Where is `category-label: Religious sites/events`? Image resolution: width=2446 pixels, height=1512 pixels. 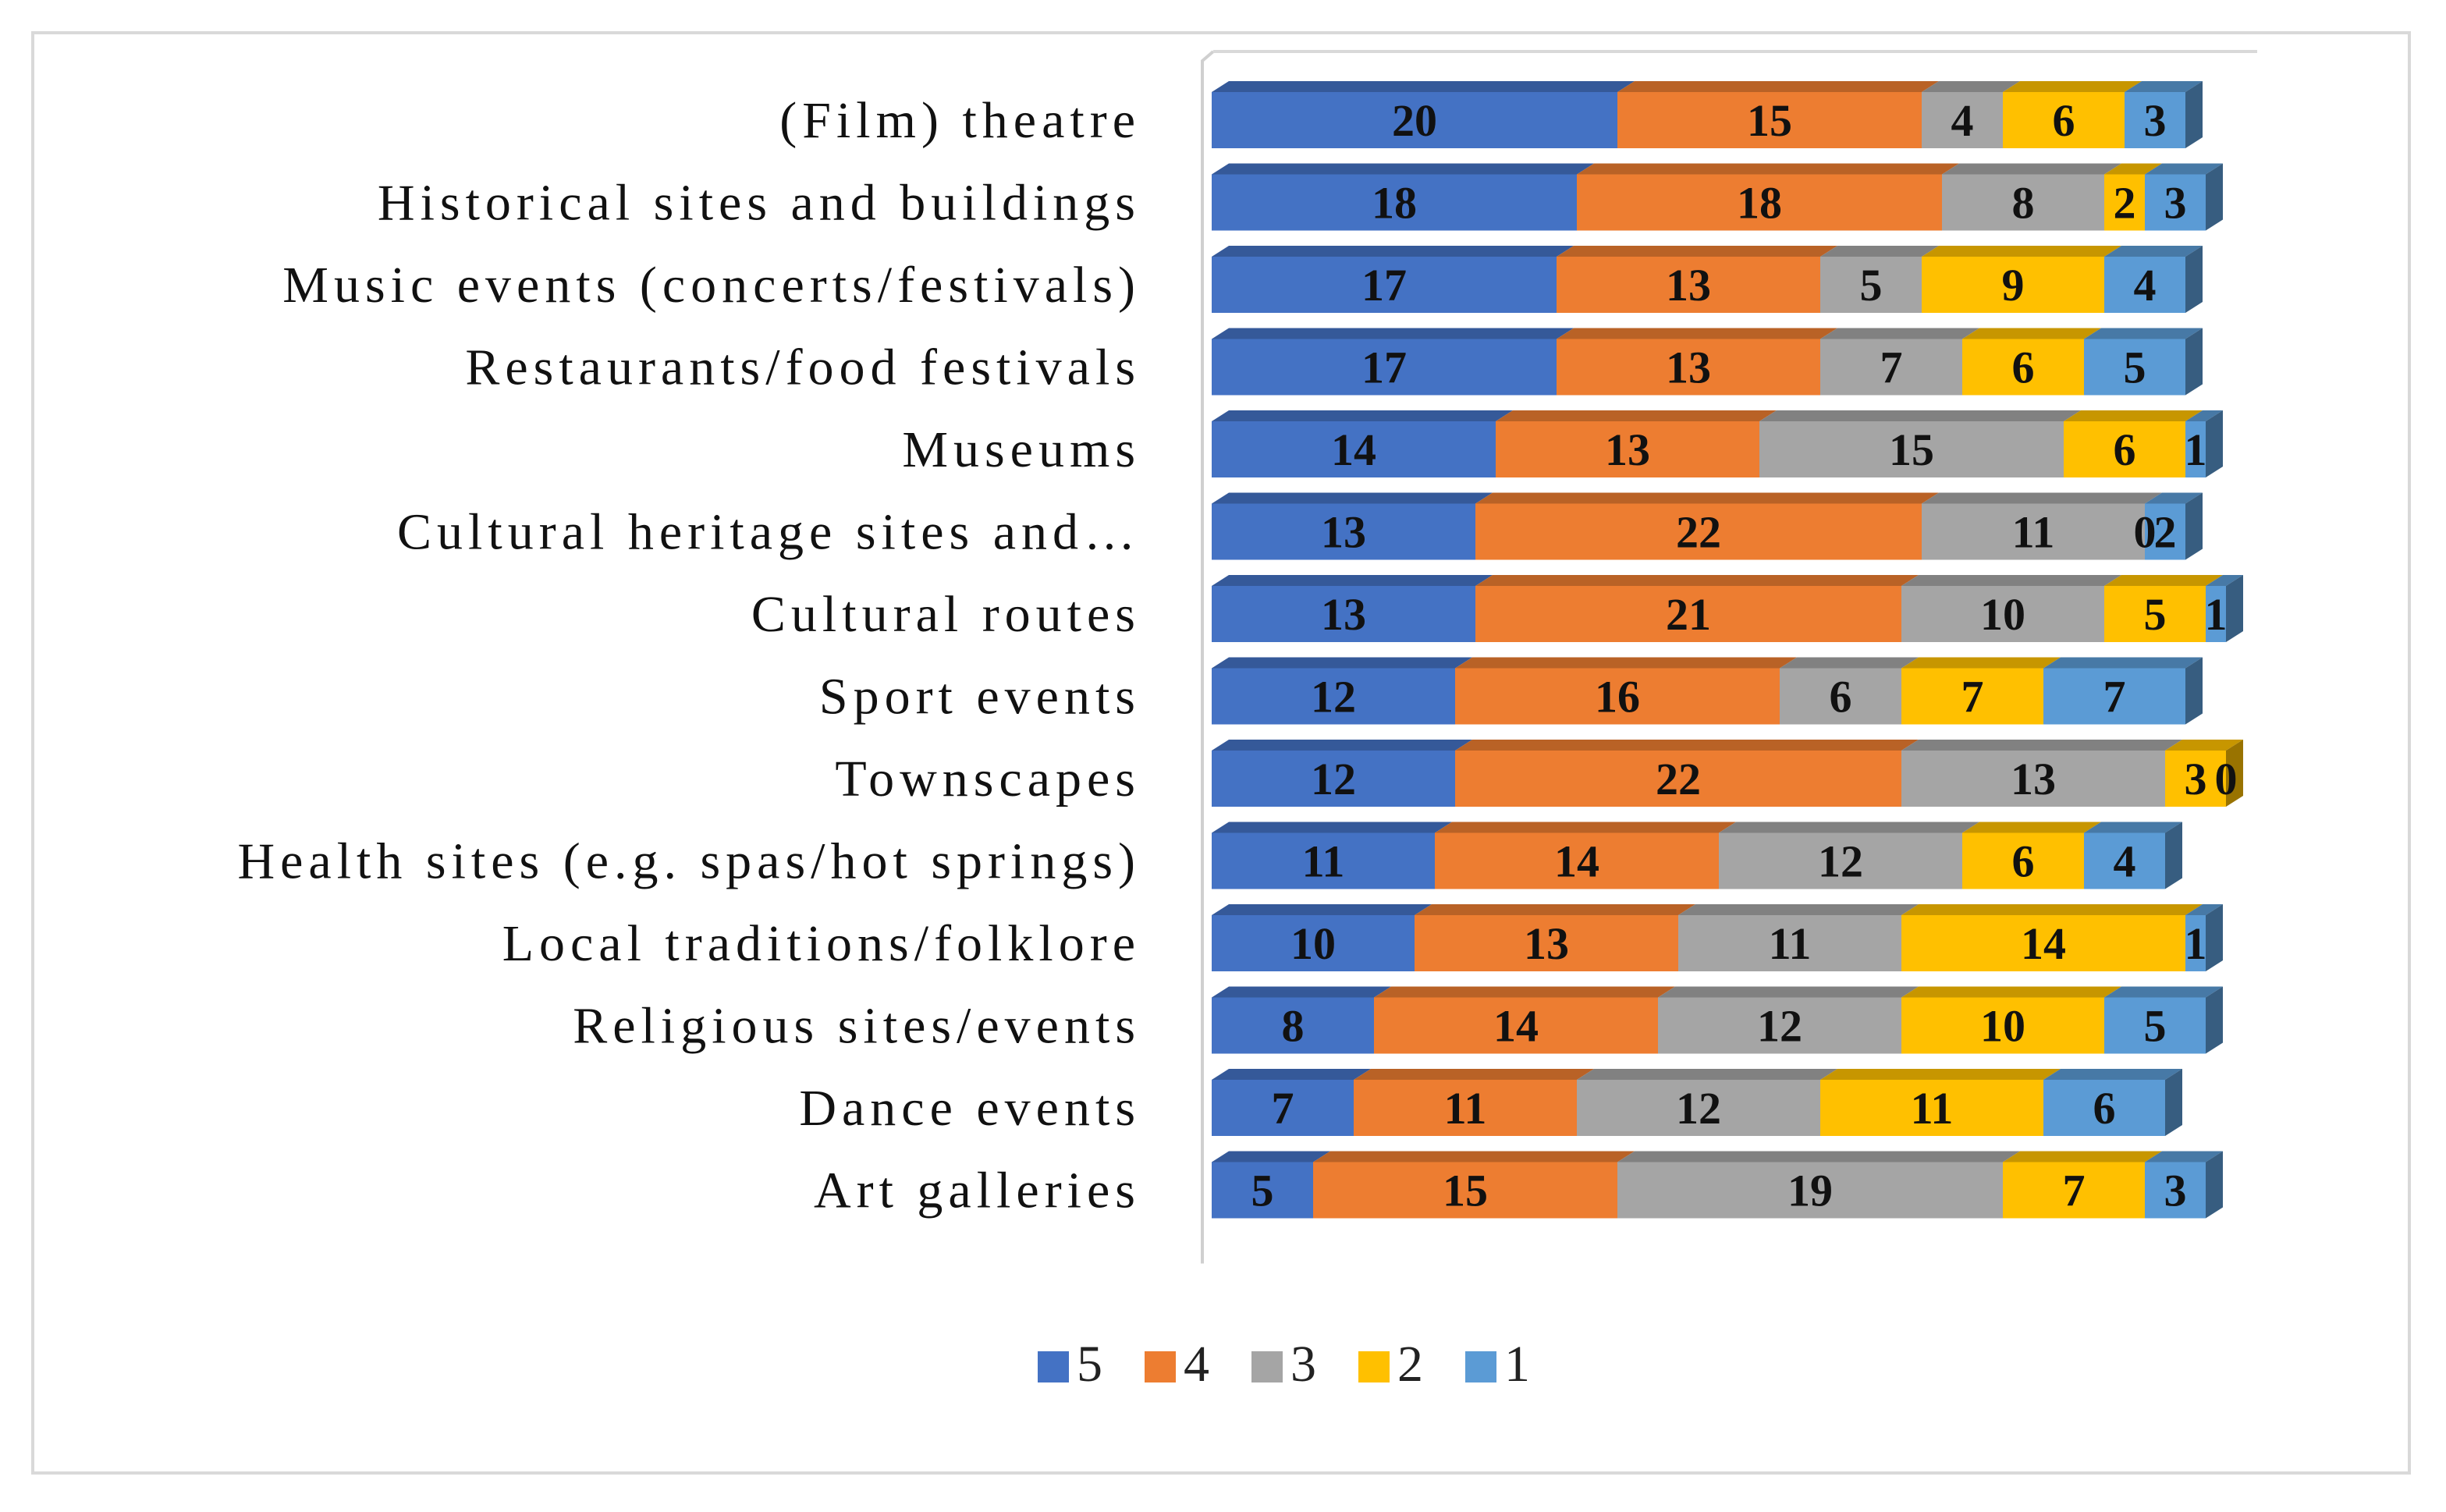
category-label: Religious sites/events is located at coordinates (857, 1026).